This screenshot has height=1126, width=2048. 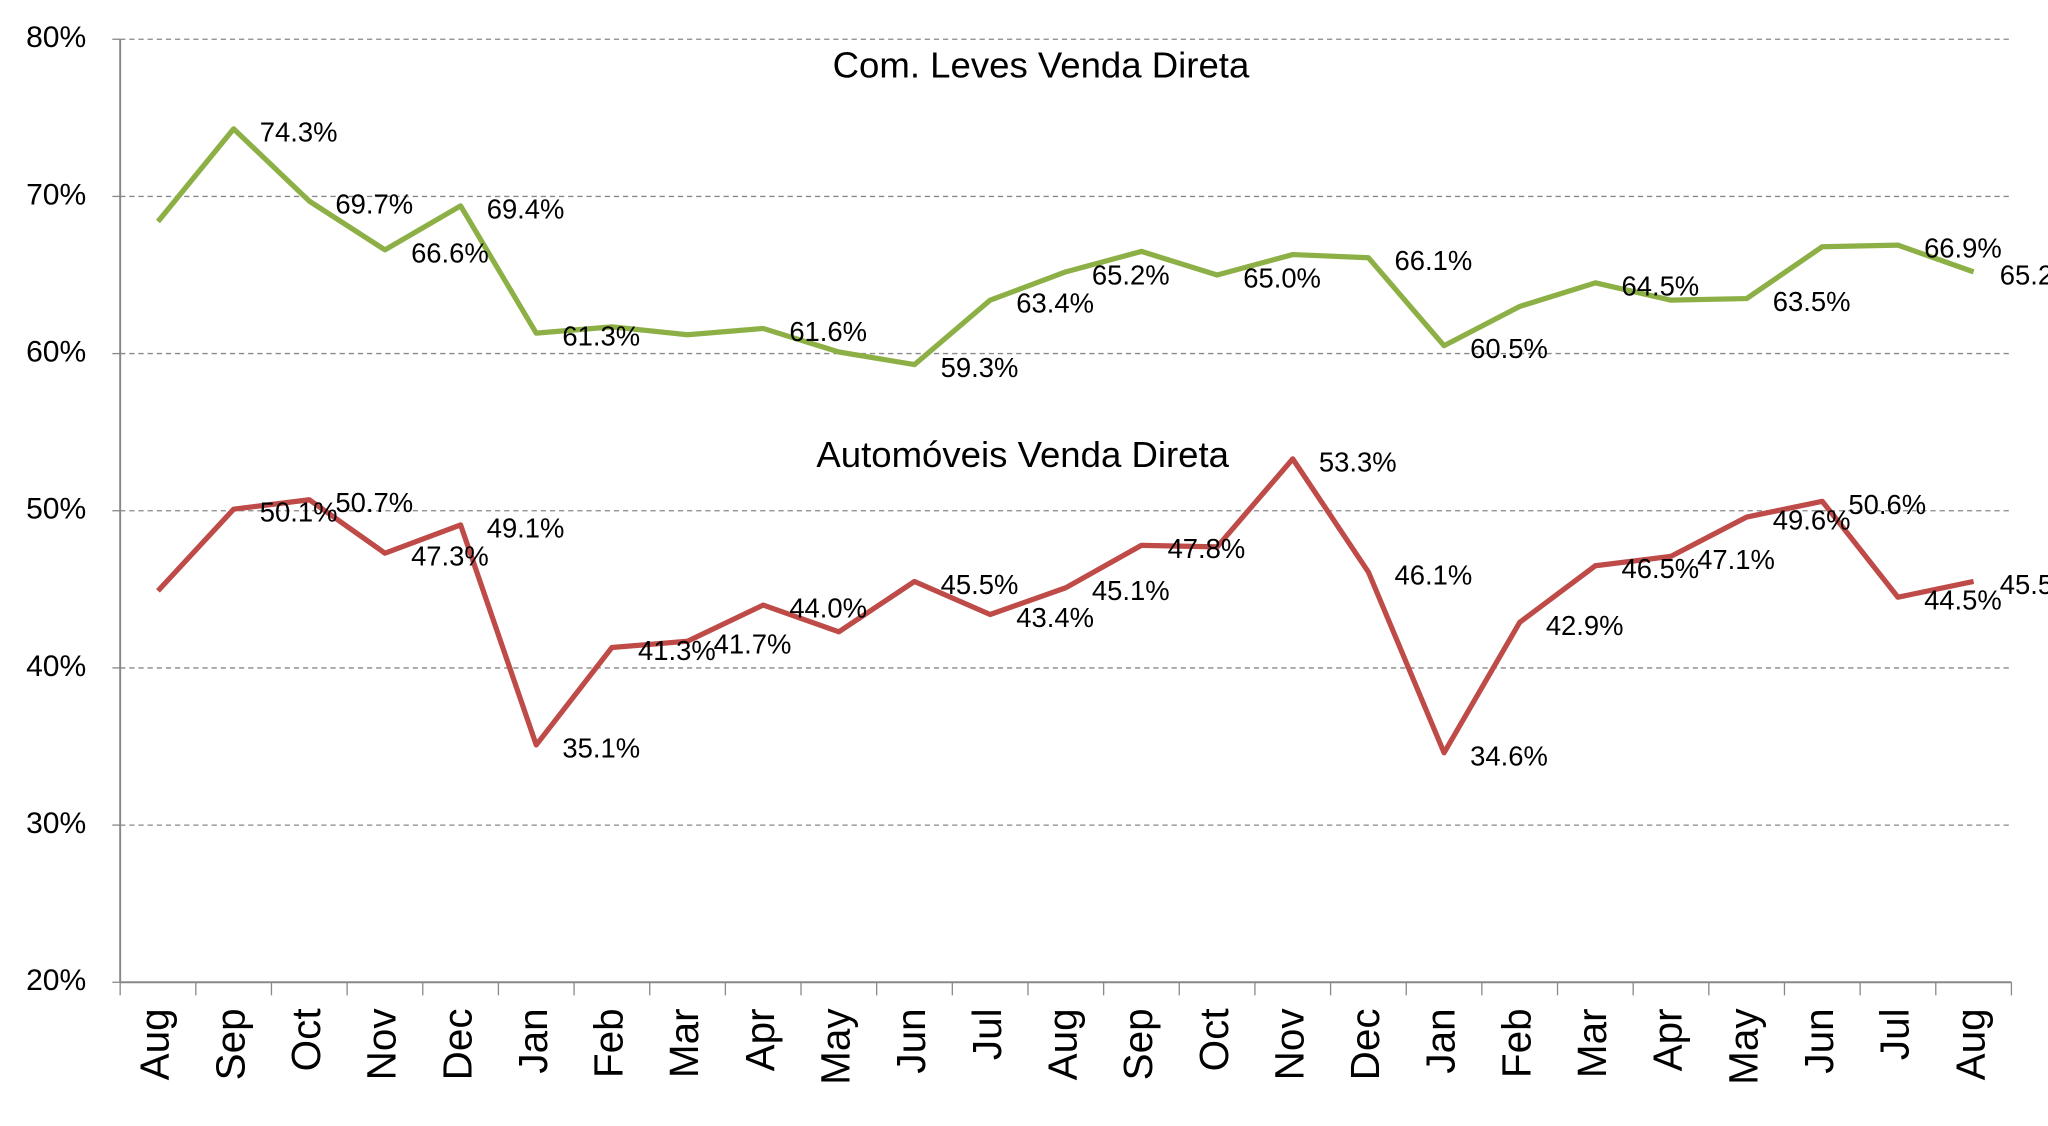 I want to click on data-label: 50.1%, so click(x=299, y=512).